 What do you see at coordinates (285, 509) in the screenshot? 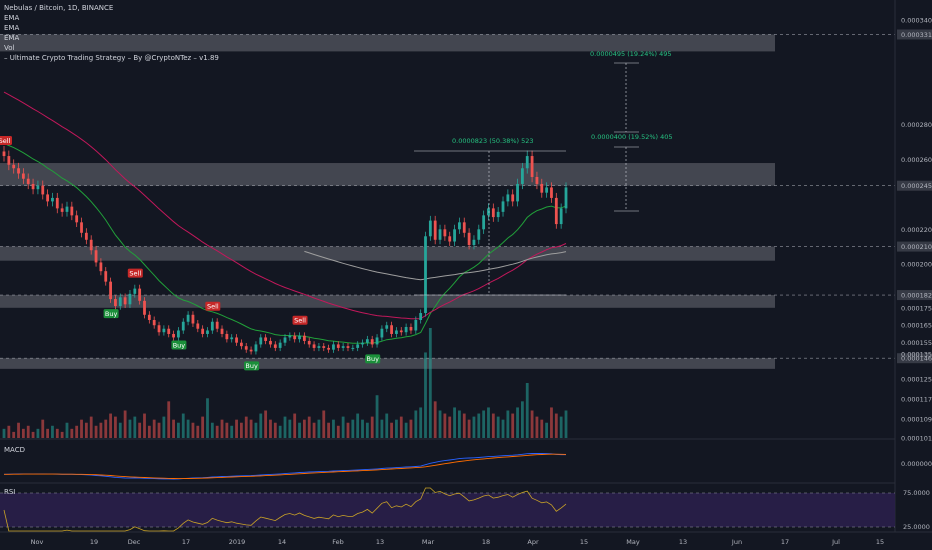
I see `rsi-line` at bounding box center [285, 509].